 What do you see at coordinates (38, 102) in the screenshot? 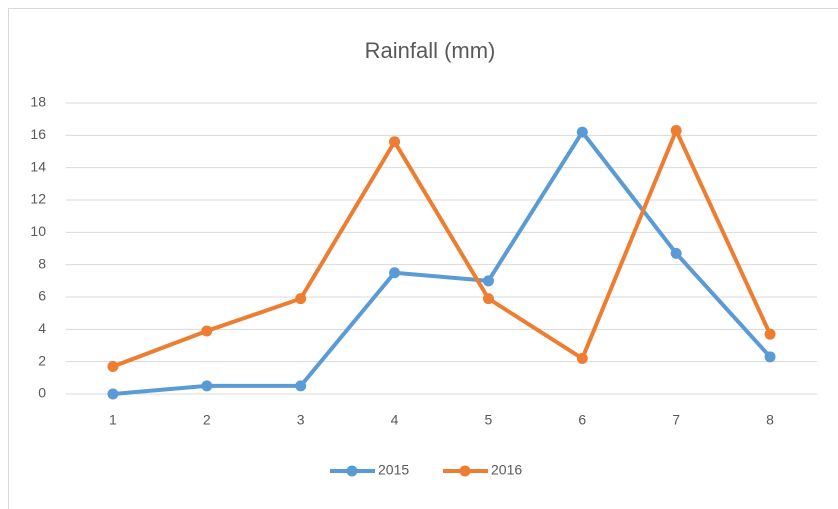
I see `y-tick-label: 18` at bounding box center [38, 102].